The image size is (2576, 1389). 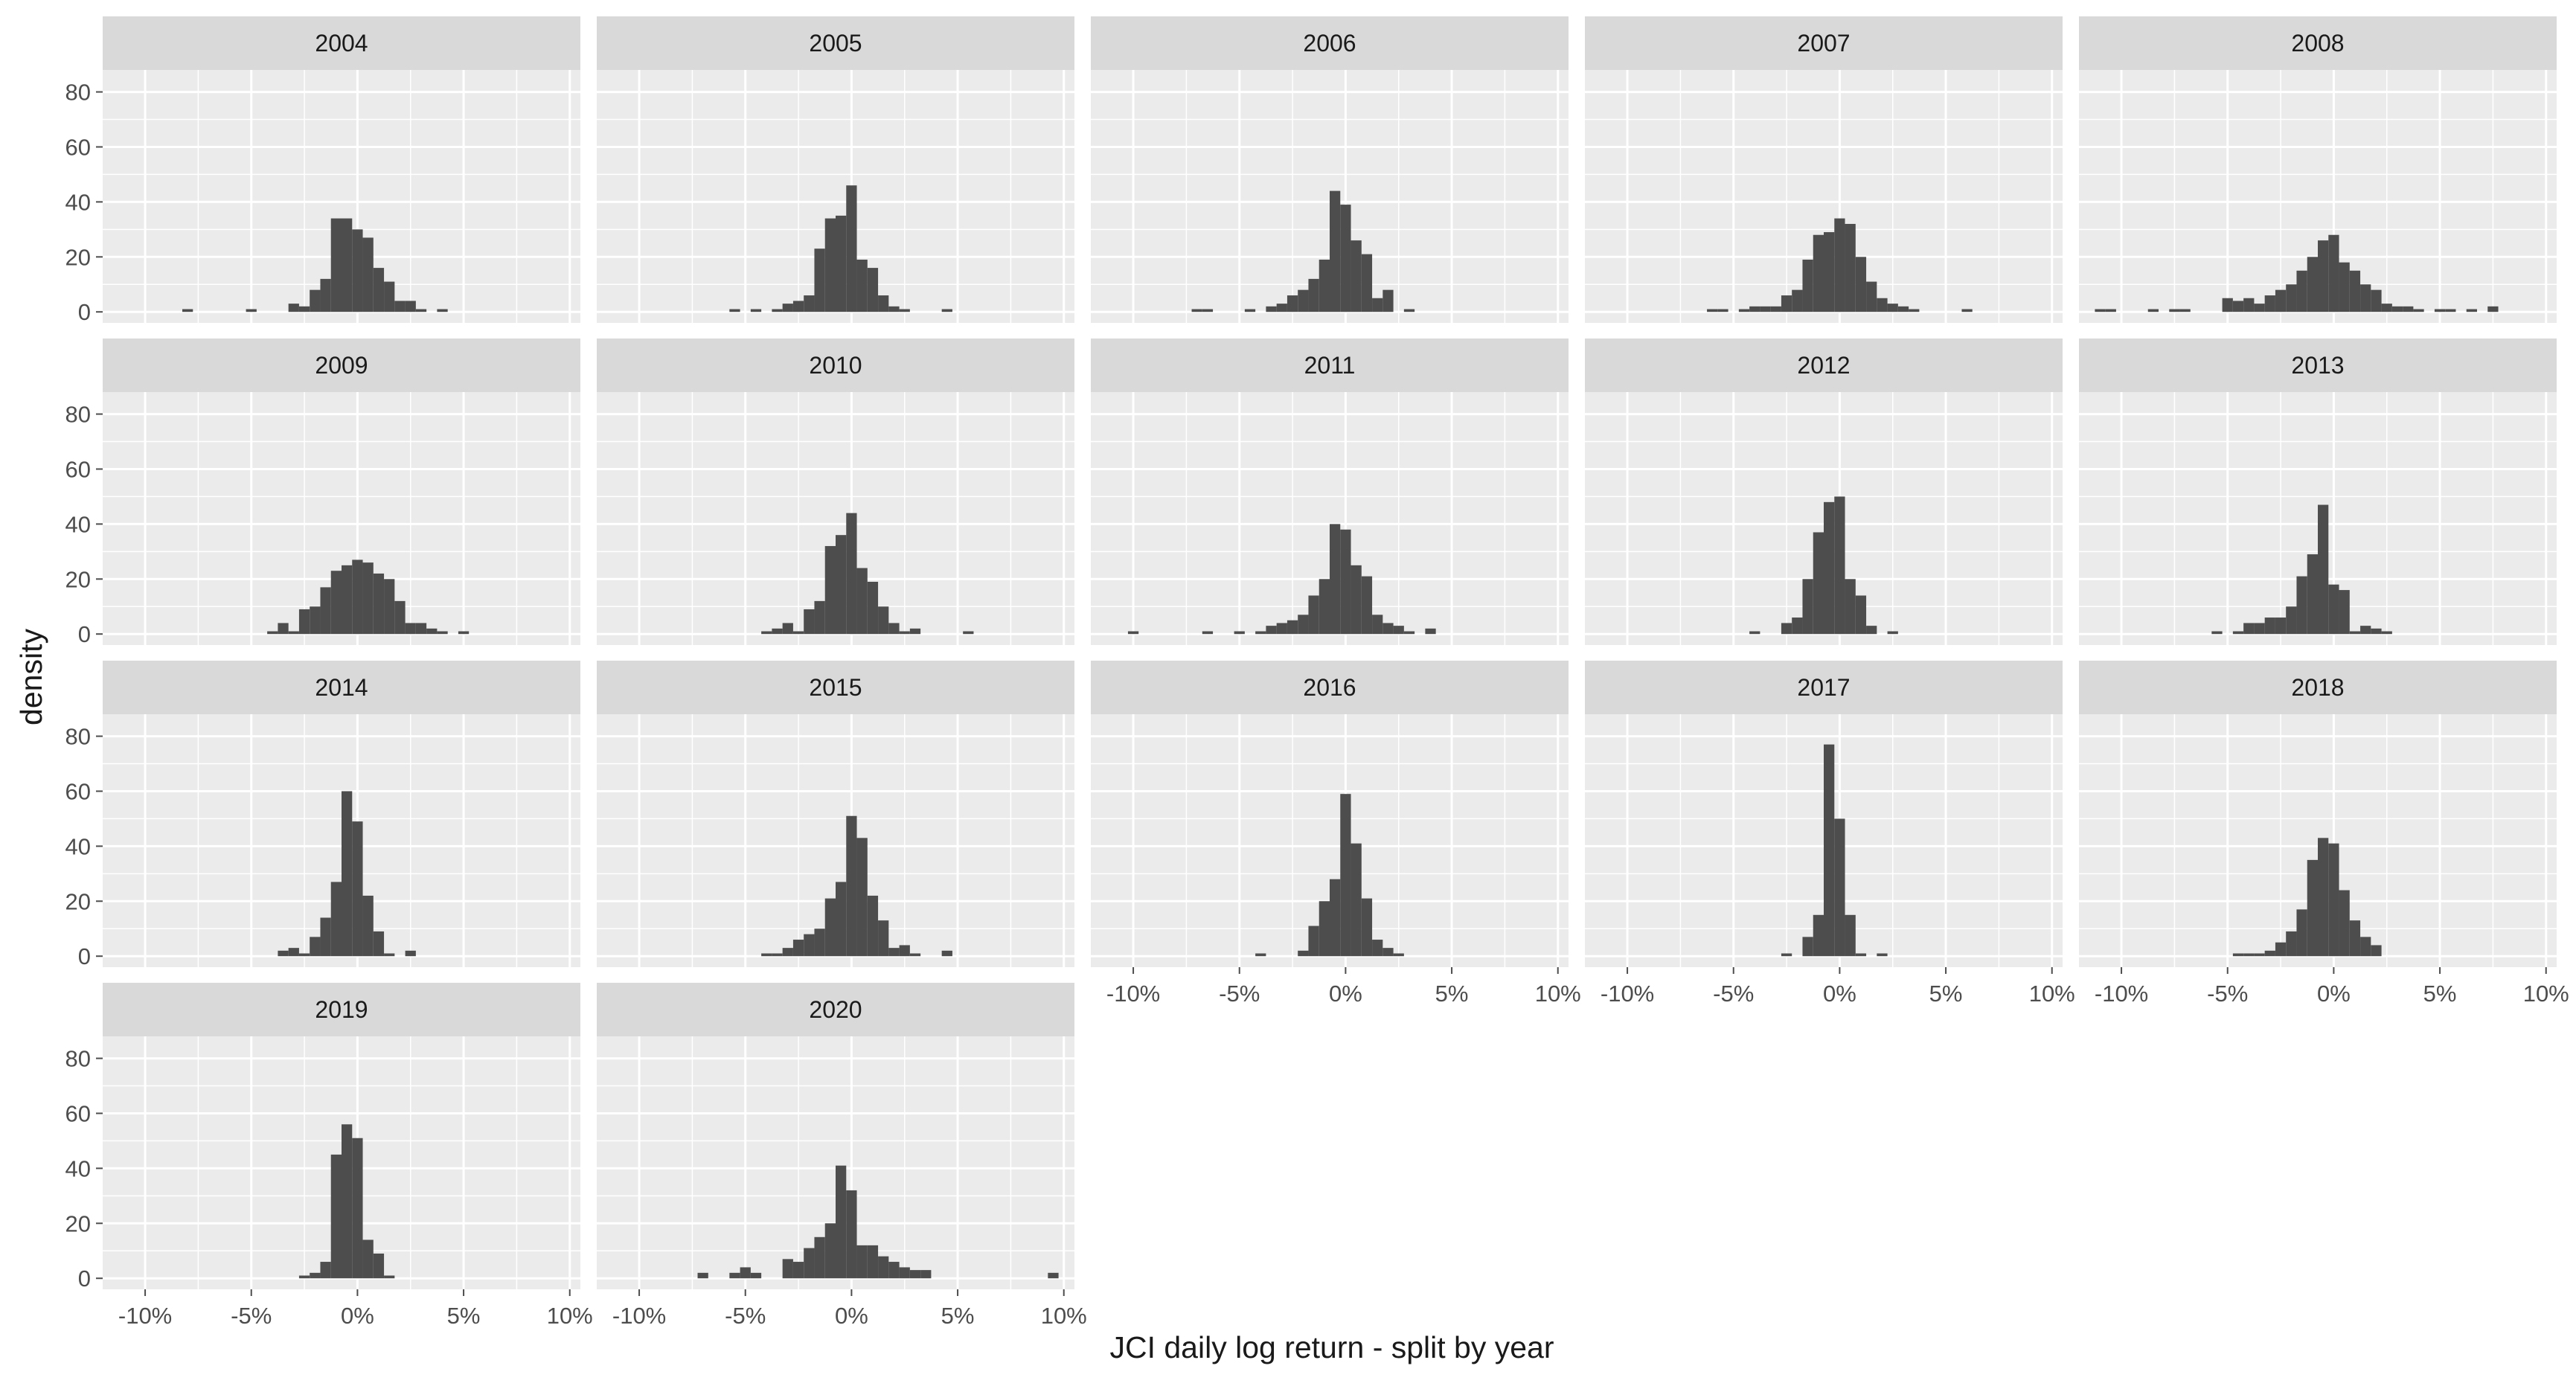 What do you see at coordinates (322, 815) in the screenshot?
I see `facet-panel-2014: 2014 0 20 40 60 80` at bounding box center [322, 815].